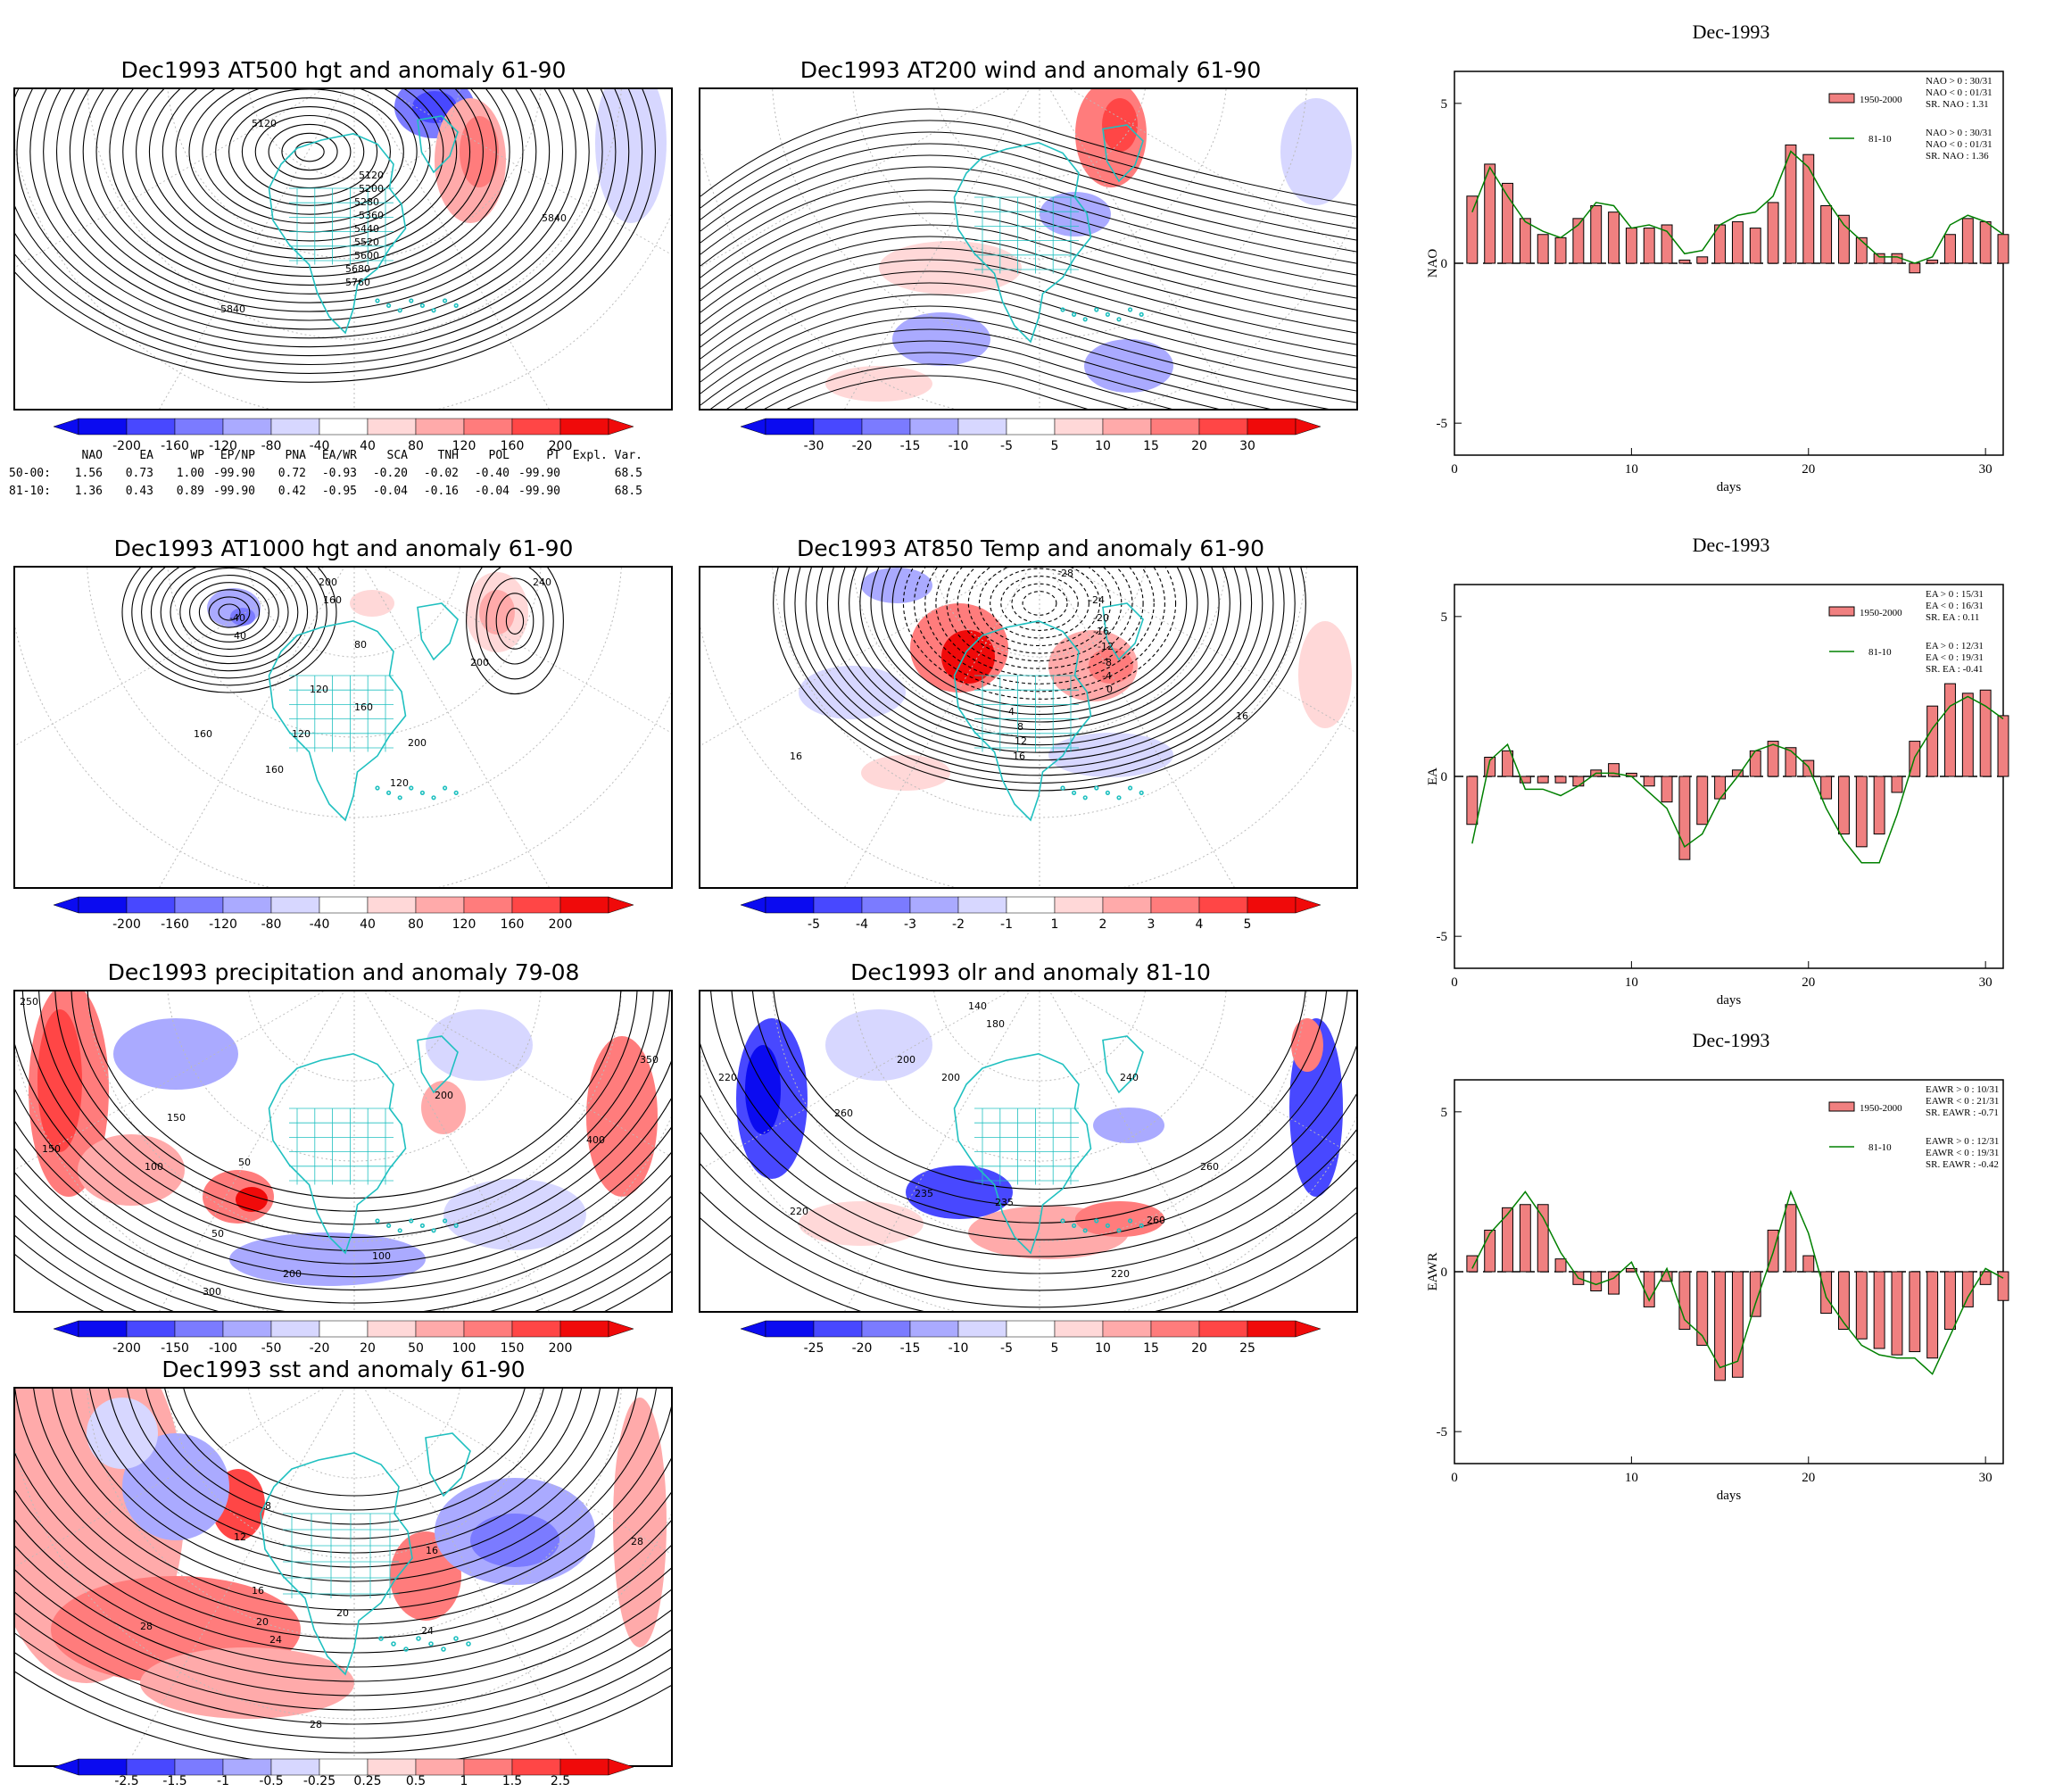 The width and height of the screenshot is (2063, 1792). Describe the element at coordinates (438, 1064) in the screenshot. I see `greenland-outline` at that location.